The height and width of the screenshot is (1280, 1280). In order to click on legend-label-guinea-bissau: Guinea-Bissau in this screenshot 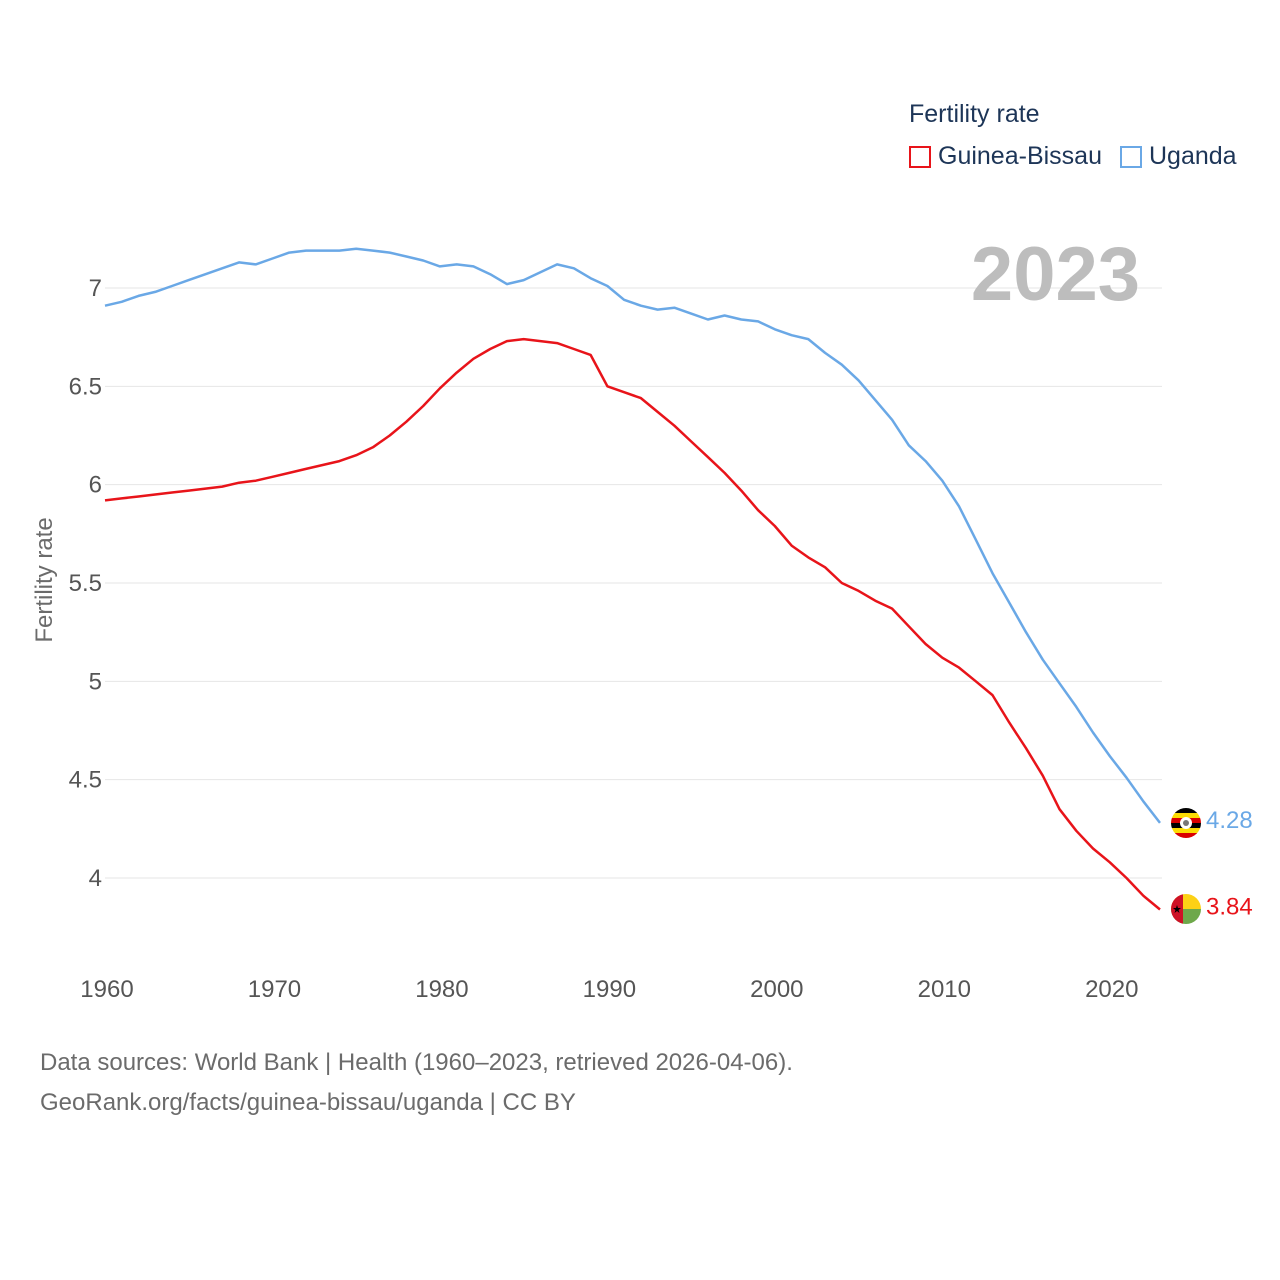, I will do `click(1020, 156)`.